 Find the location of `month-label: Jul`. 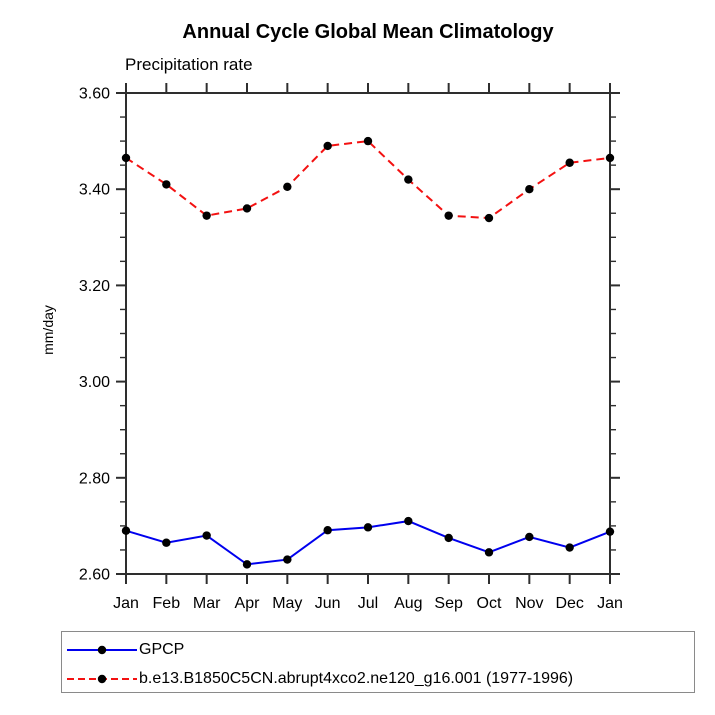

month-label: Jul is located at coordinates (368, 603).